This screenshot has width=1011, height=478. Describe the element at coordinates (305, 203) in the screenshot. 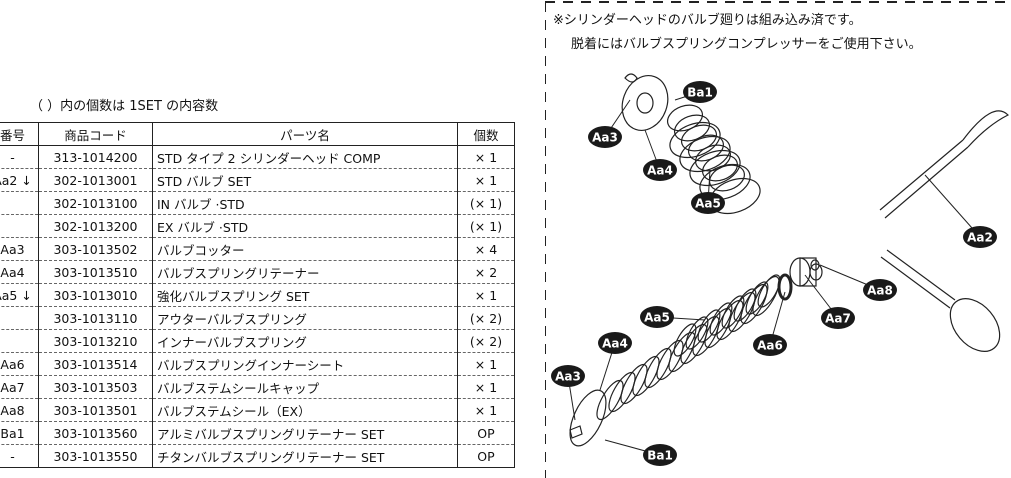

I see `table-cell: IN バルブ ·STD` at that location.